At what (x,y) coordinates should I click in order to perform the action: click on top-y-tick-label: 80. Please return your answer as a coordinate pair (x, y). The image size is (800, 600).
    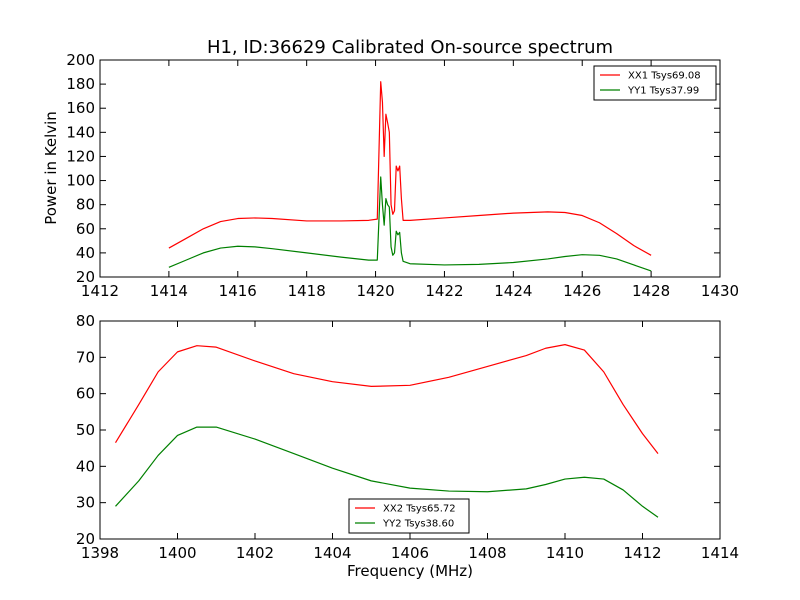
    Looking at the image, I should click on (85, 205).